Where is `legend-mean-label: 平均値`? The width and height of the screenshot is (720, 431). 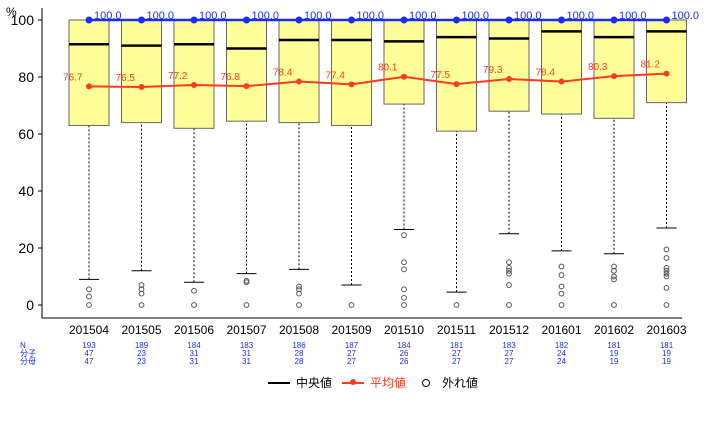
legend-mean-label: 平均値 is located at coordinates (388, 383).